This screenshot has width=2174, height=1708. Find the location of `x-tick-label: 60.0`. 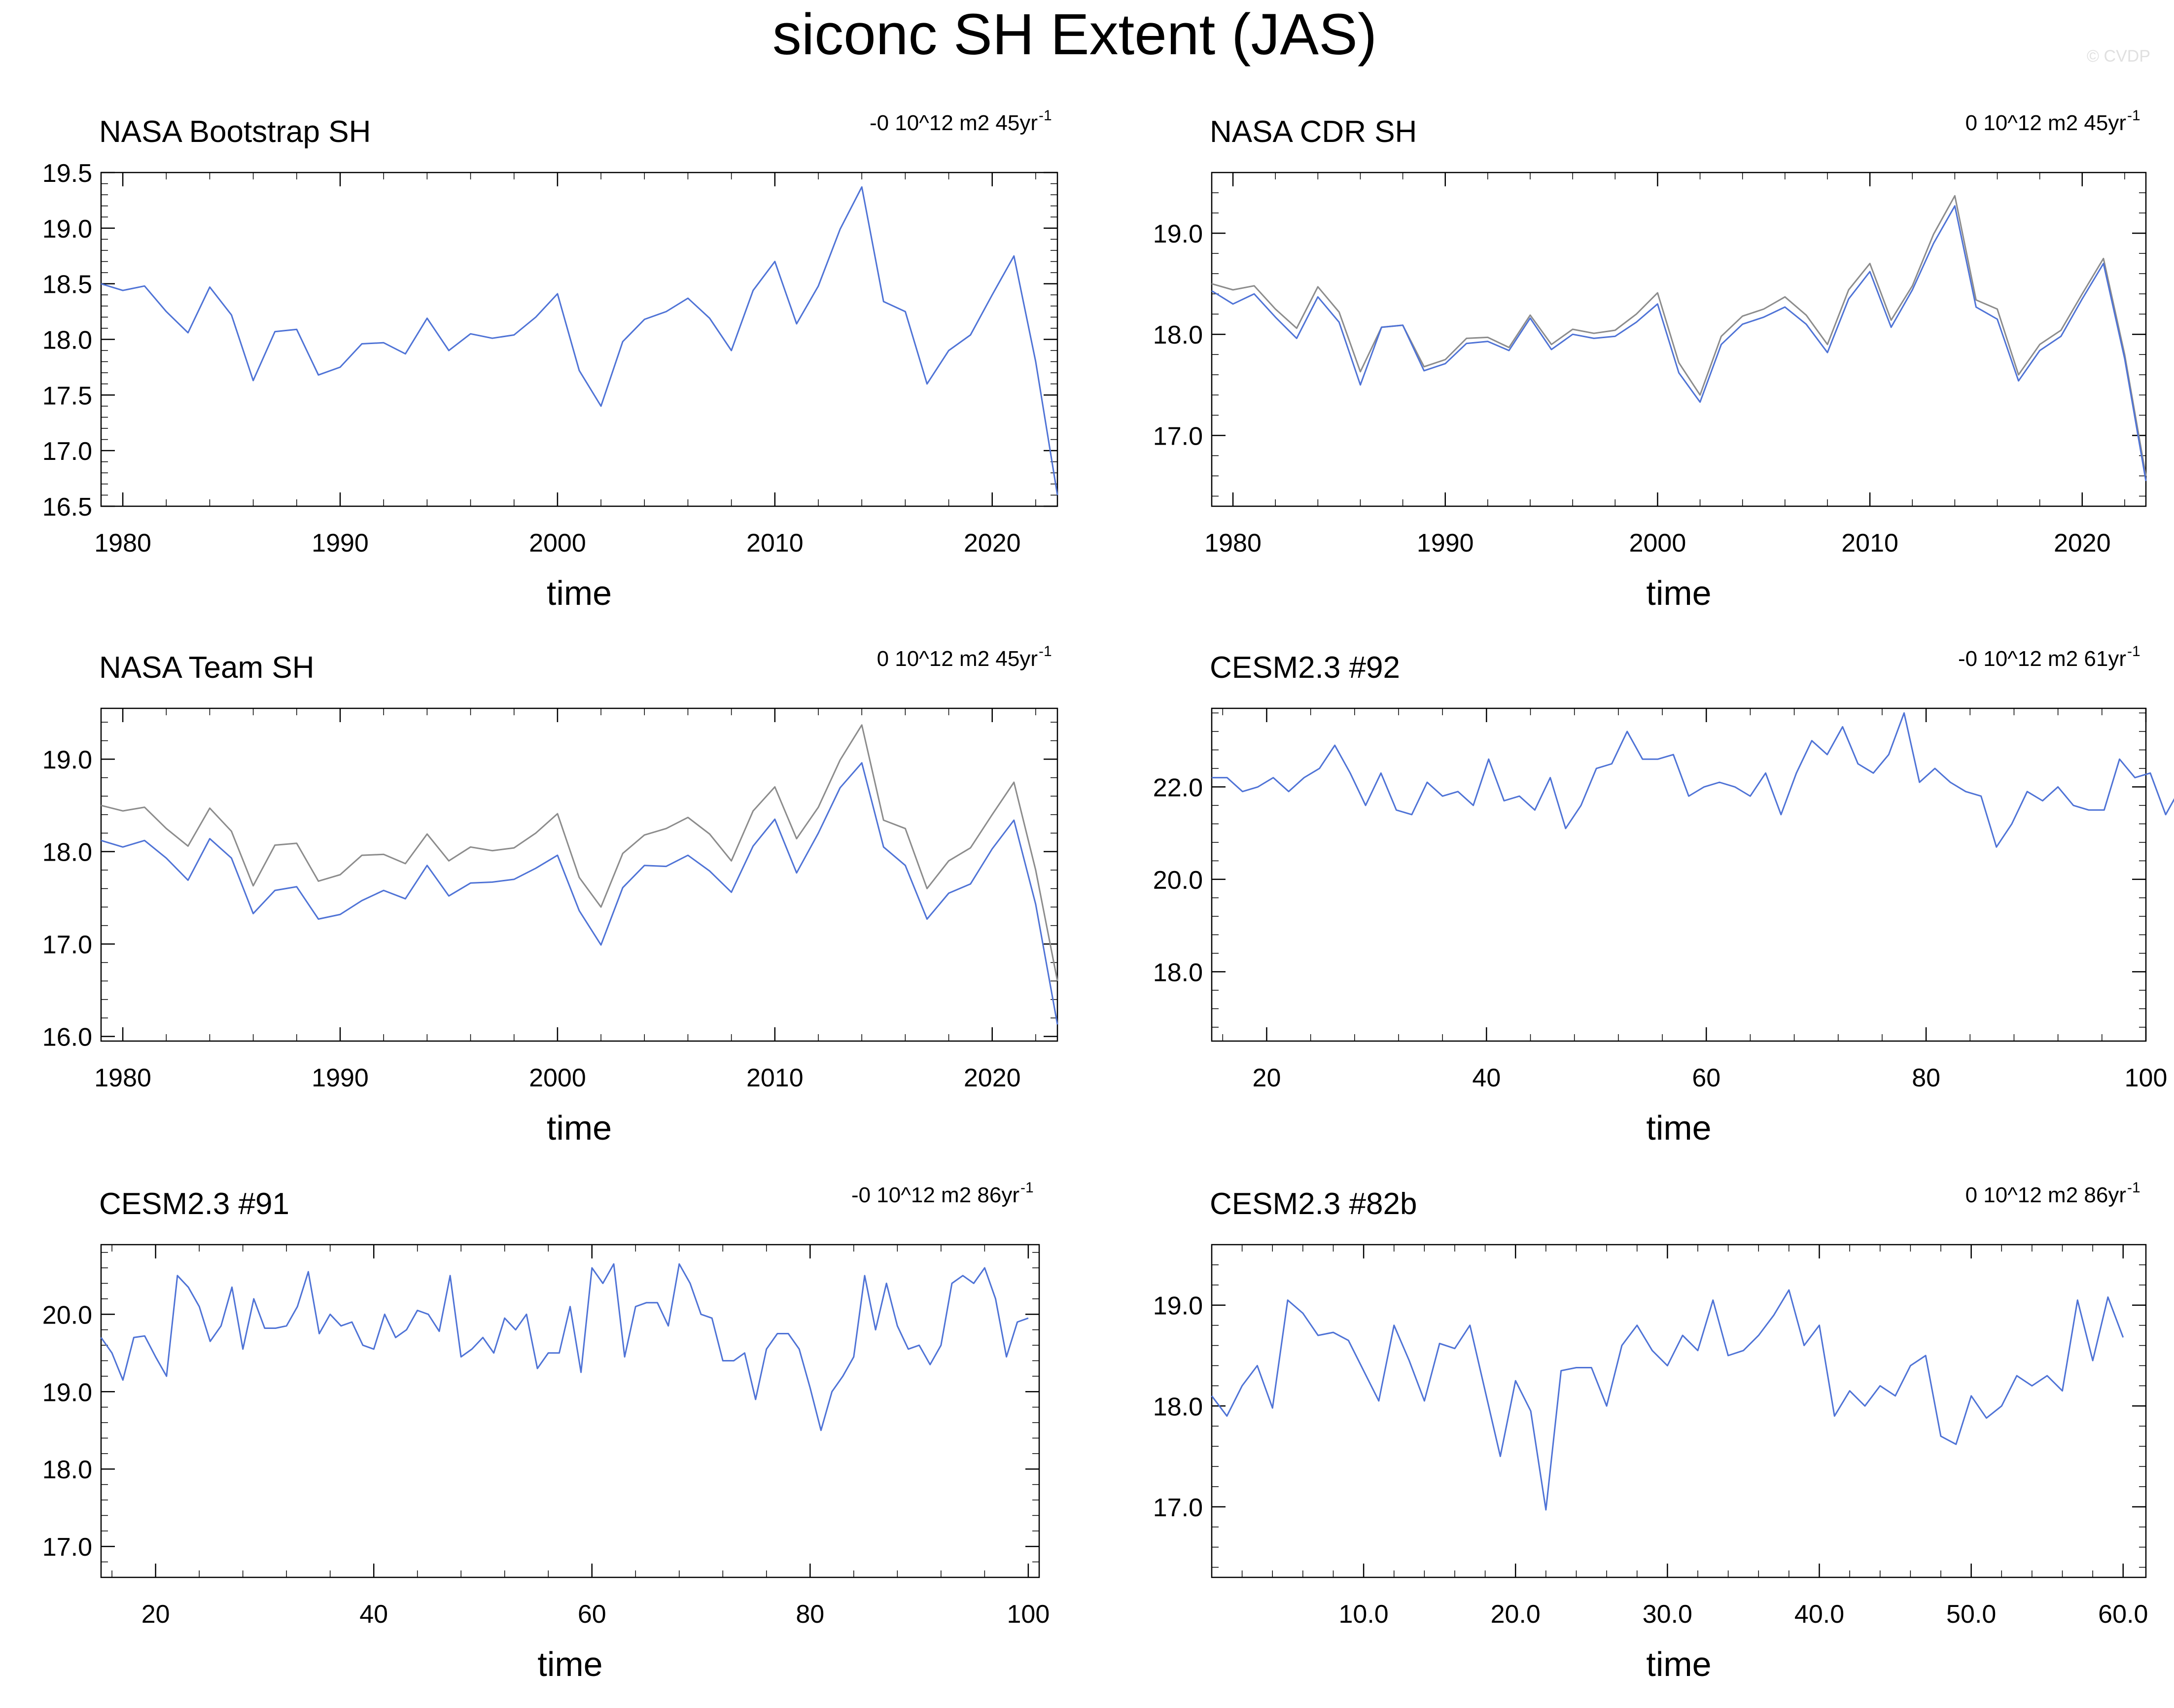

x-tick-label: 60.0 is located at coordinates (2123, 1615).